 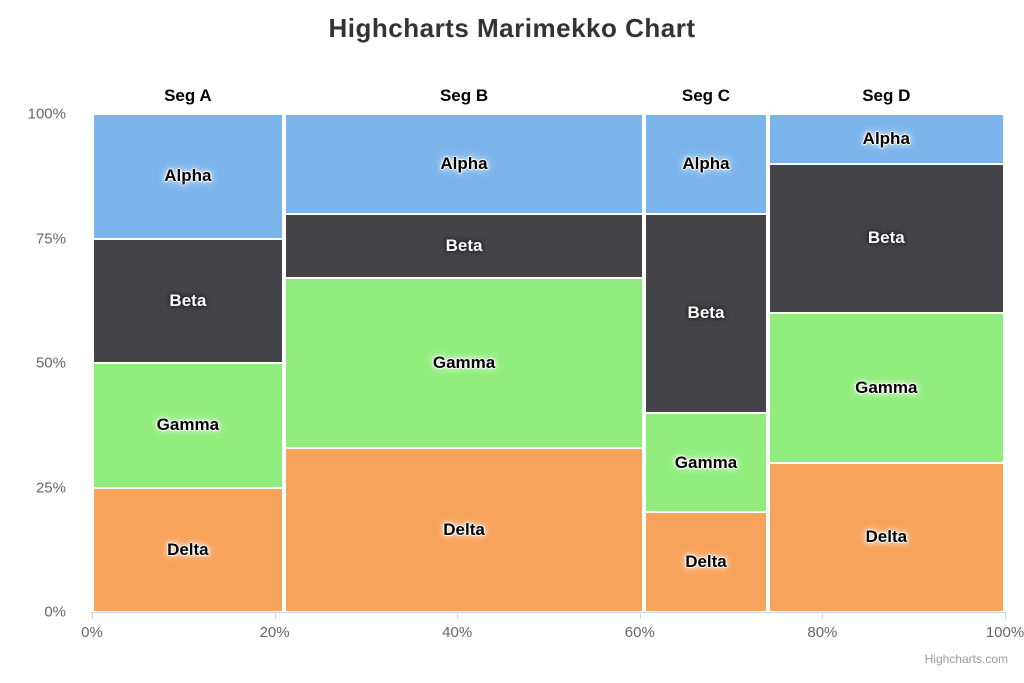 I want to click on data-label-seg-b-delta: Delta, so click(x=464, y=529).